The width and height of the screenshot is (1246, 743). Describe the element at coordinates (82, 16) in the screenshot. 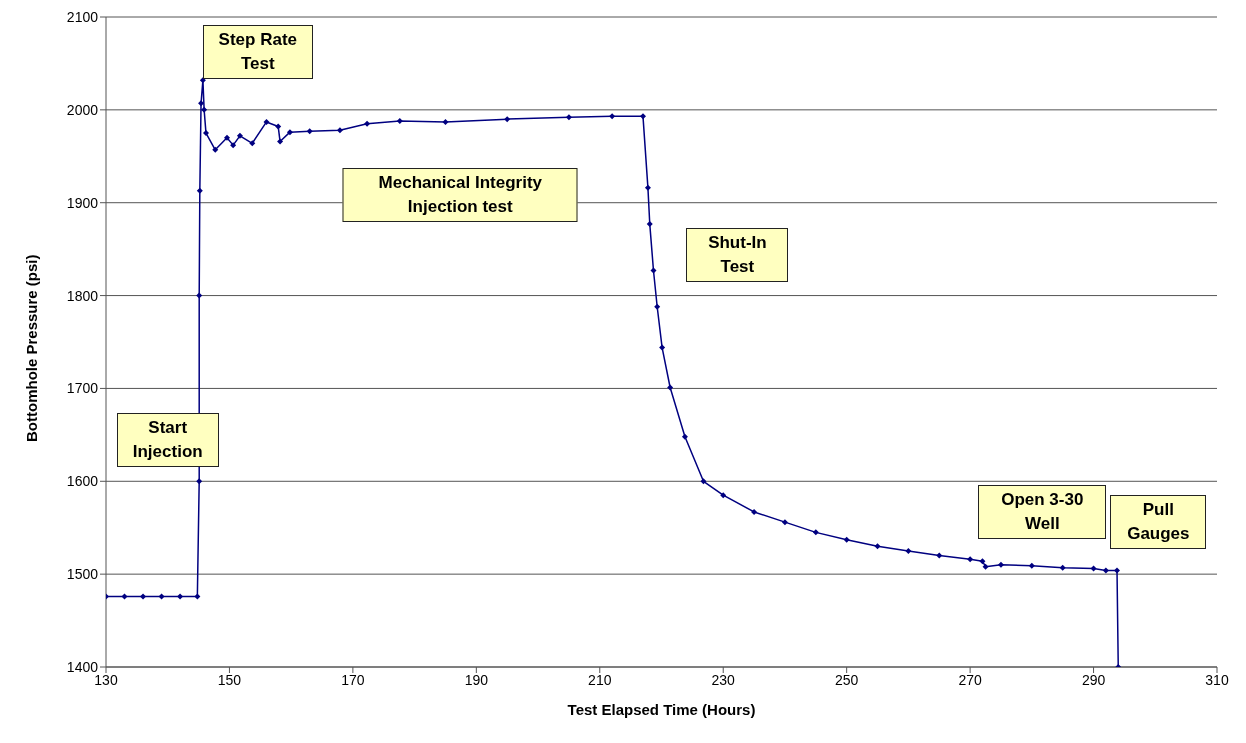

I see `y-tick-label: 2100` at that location.